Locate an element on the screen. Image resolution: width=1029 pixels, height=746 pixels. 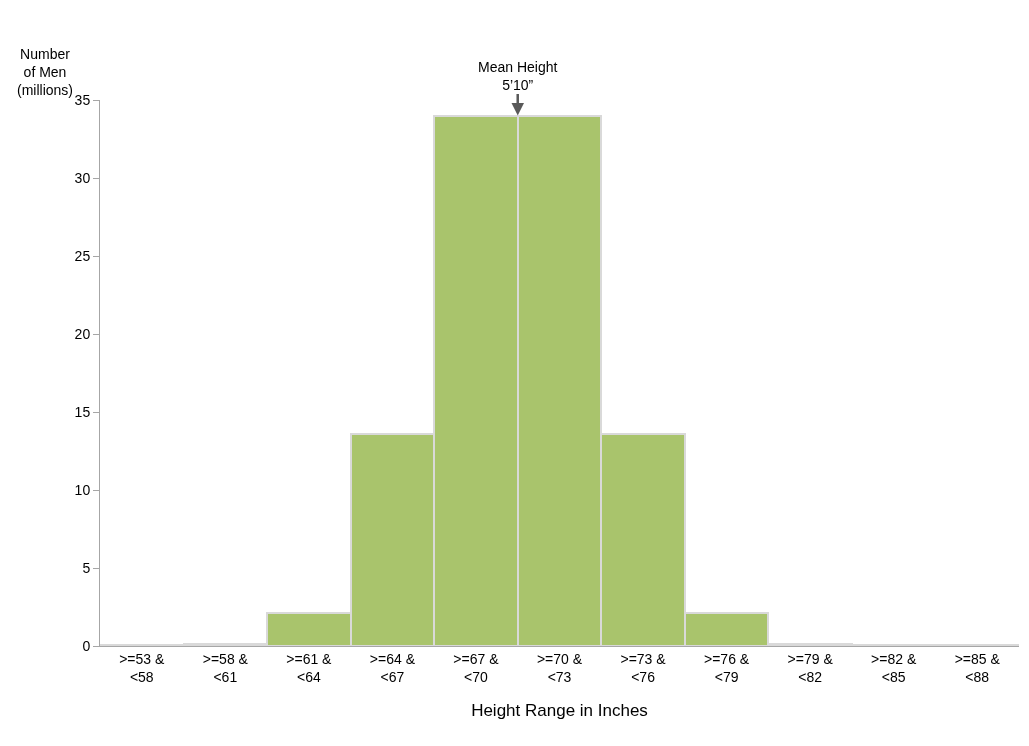
x-tick-label: >=73 & <76 is located at coordinates (643, 667).